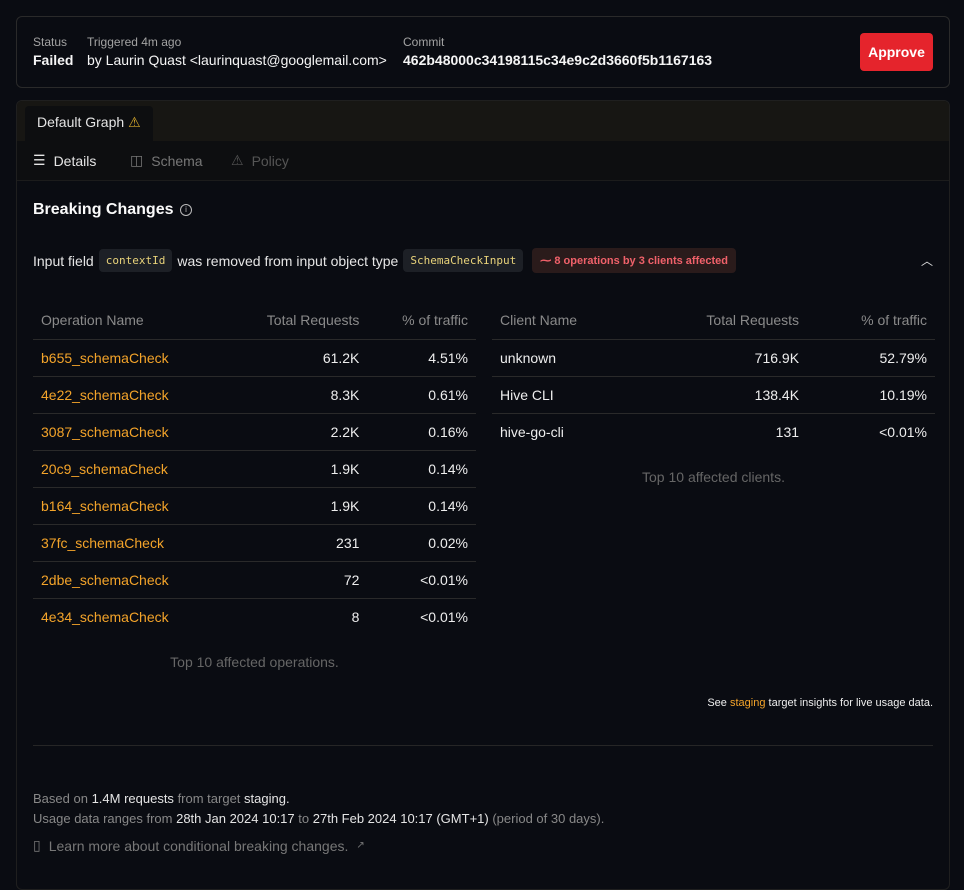 This screenshot has width=964, height=890. I want to click on traffic-cell: 4.51%, so click(421, 358).